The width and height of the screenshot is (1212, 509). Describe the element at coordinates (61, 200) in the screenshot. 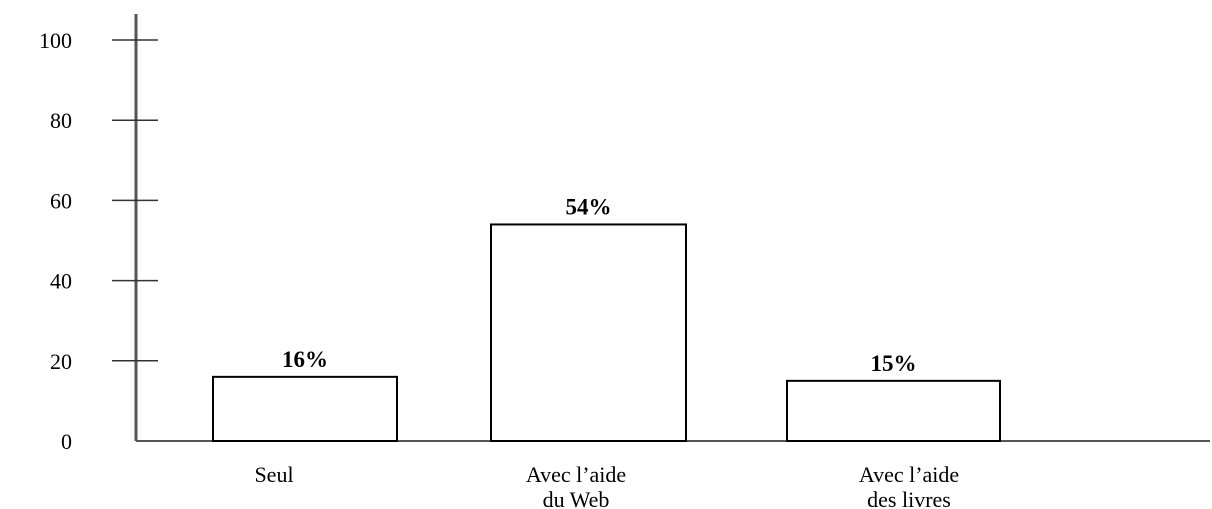

I see `y-tick-label: 60` at that location.